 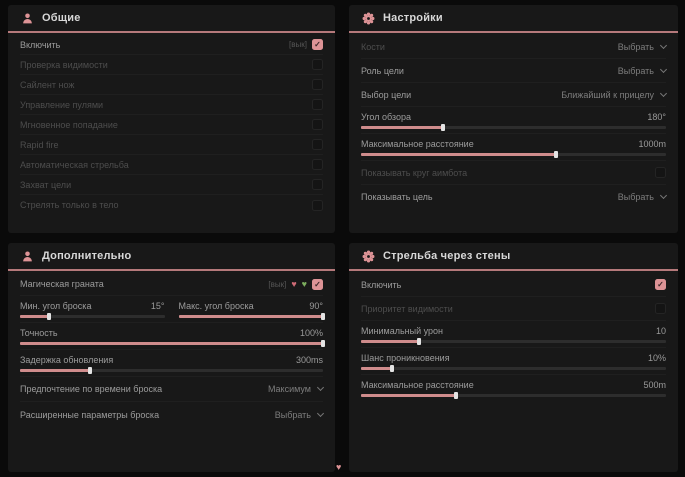 I want to click on max-angle-slider, so click(x=251, y=316).